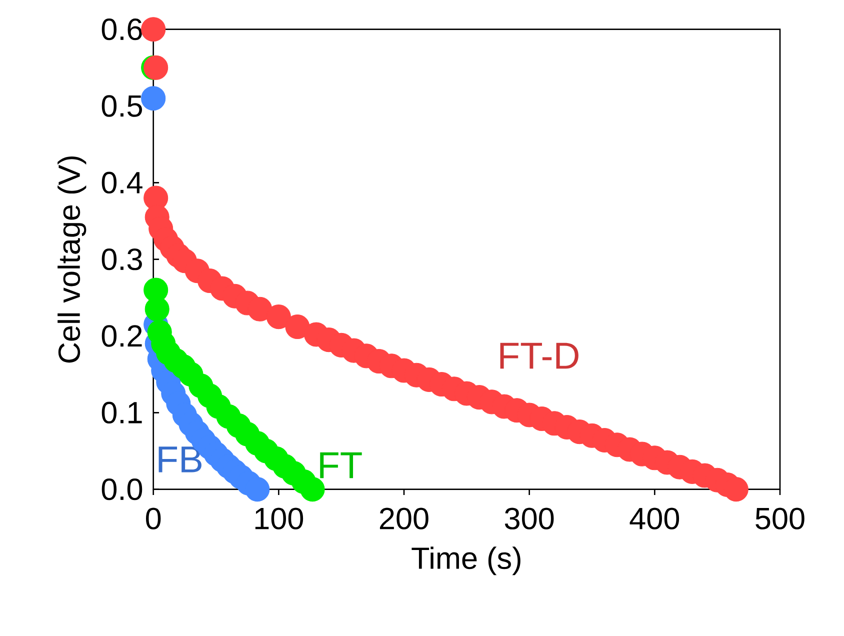 The image size is (844, 636). What do you see at coordinates (122, 413) in the screenshot?
I see `y-tick-label: 0.1` at bounding box center [122, 413].